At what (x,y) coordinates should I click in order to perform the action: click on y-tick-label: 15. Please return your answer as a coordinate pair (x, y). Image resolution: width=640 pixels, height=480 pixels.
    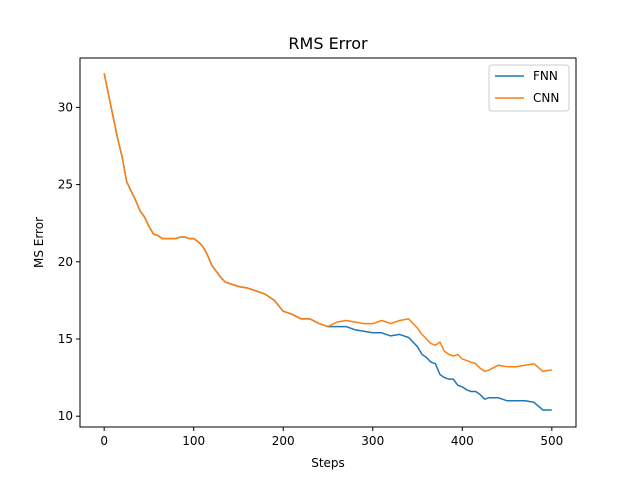
    Looking at the image, I should click on (65, 339).